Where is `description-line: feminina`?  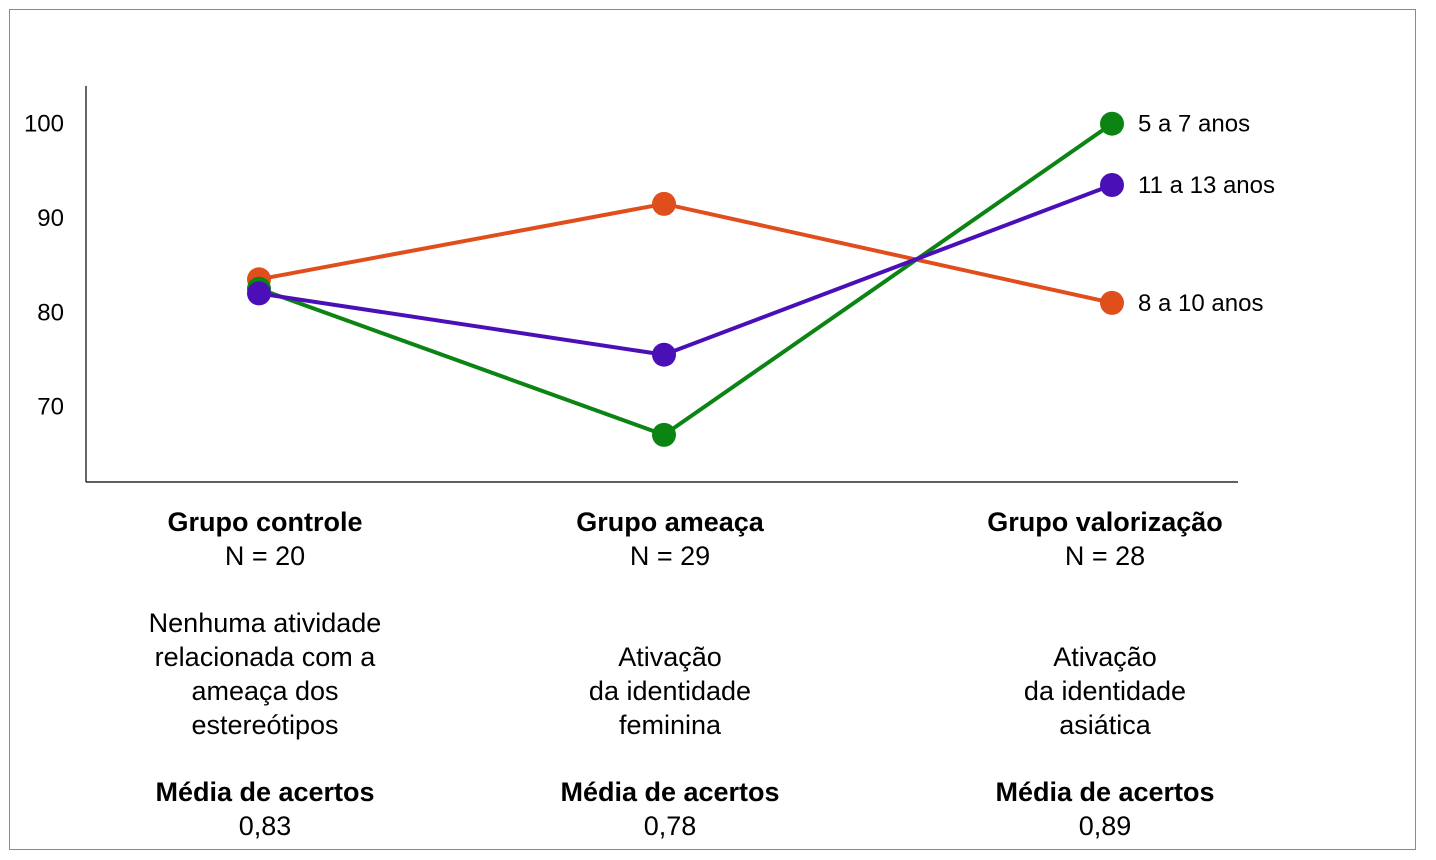
description-line: feminina is located at coordinates (670, 725).